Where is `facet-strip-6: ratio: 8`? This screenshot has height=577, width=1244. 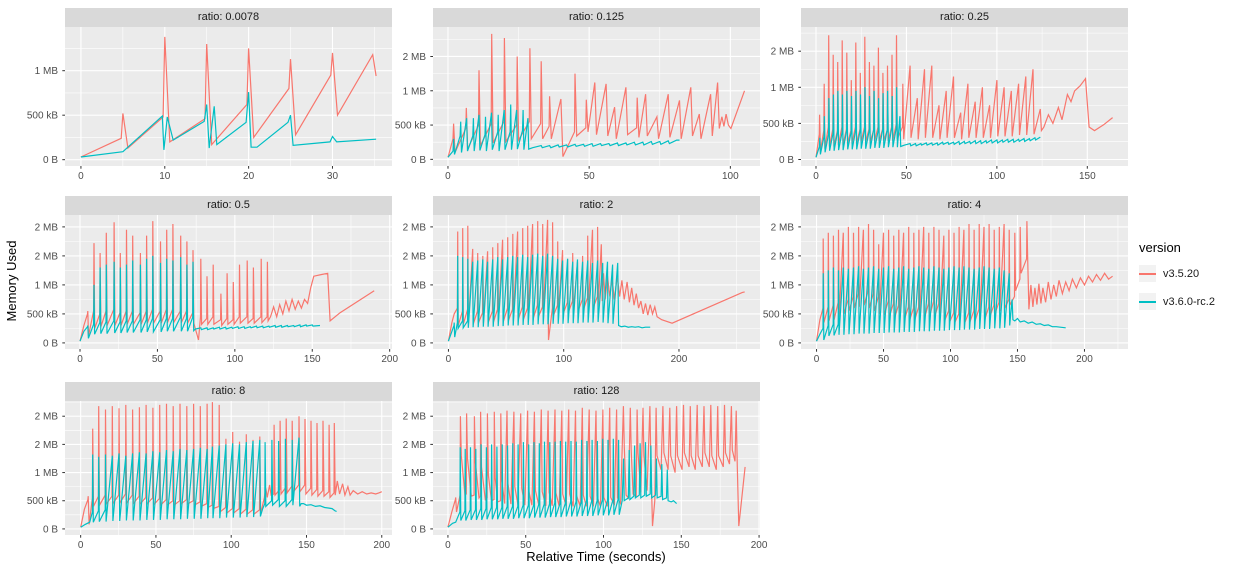
facet-strip-6: ratio: 8 is located at coordinates (228, 391).